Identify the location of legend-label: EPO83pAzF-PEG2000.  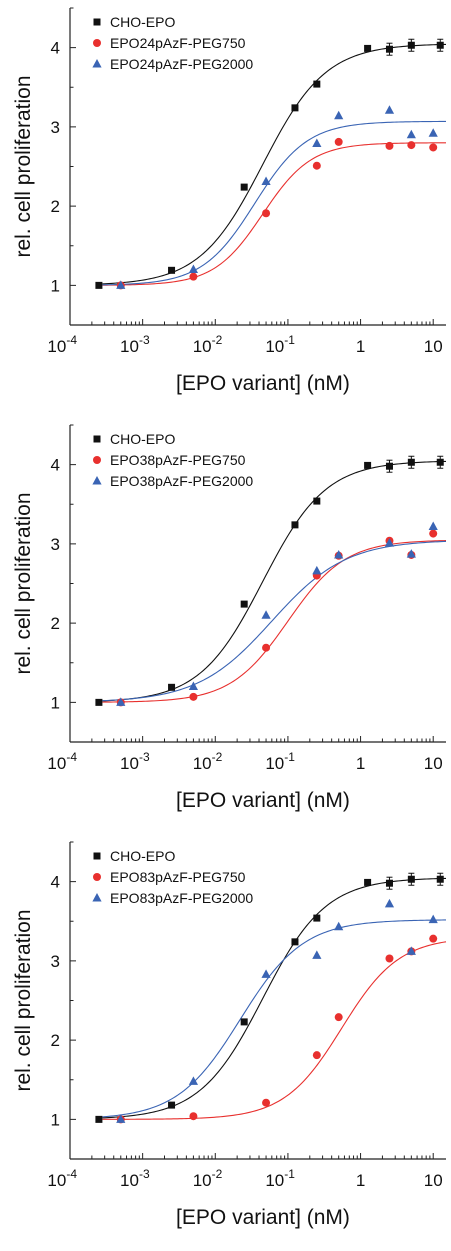
(181, 898).